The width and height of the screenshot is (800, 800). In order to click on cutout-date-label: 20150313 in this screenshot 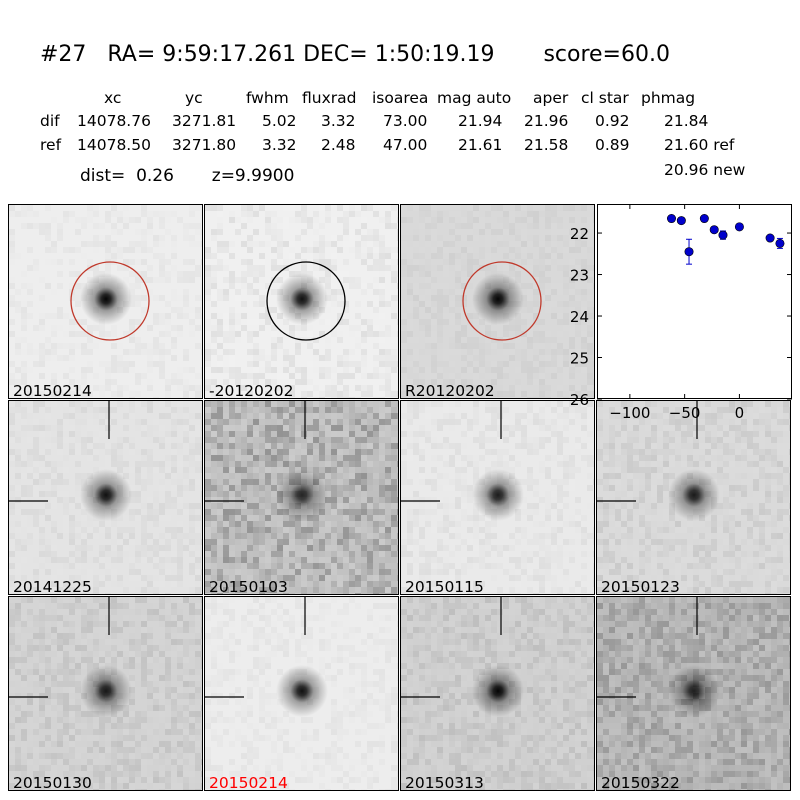, I will do `click(444, 782)`.